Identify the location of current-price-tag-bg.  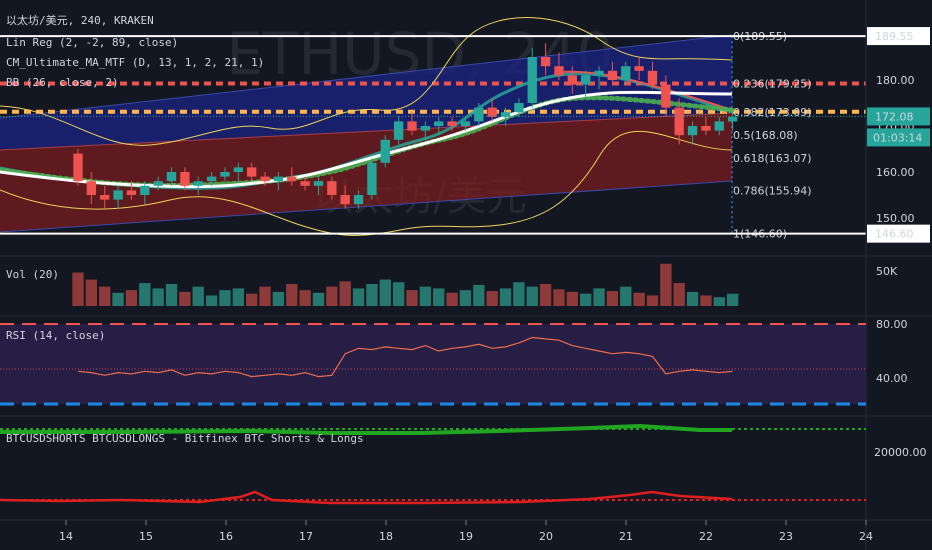
(898, 116).